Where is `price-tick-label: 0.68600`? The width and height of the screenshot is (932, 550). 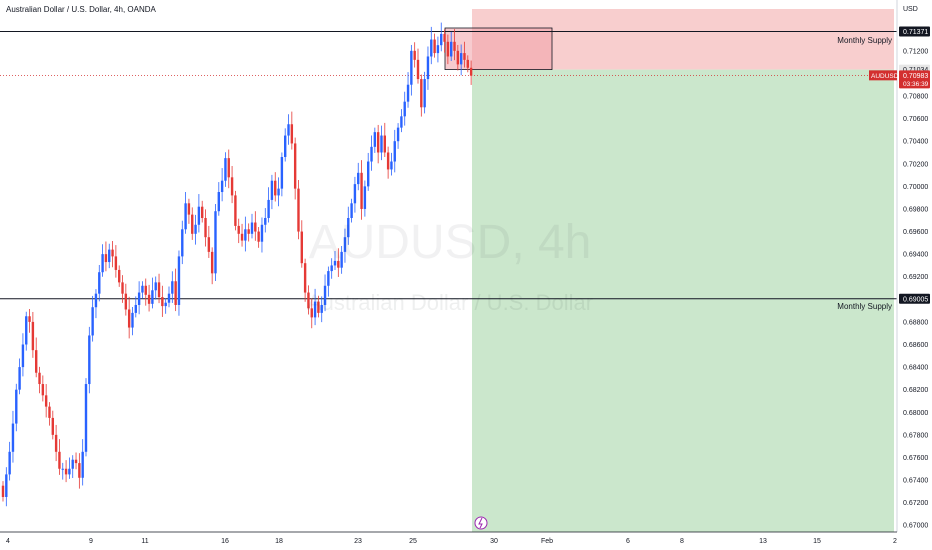
price-tick-label: 0.68600 is located at coordinates (915, 345).